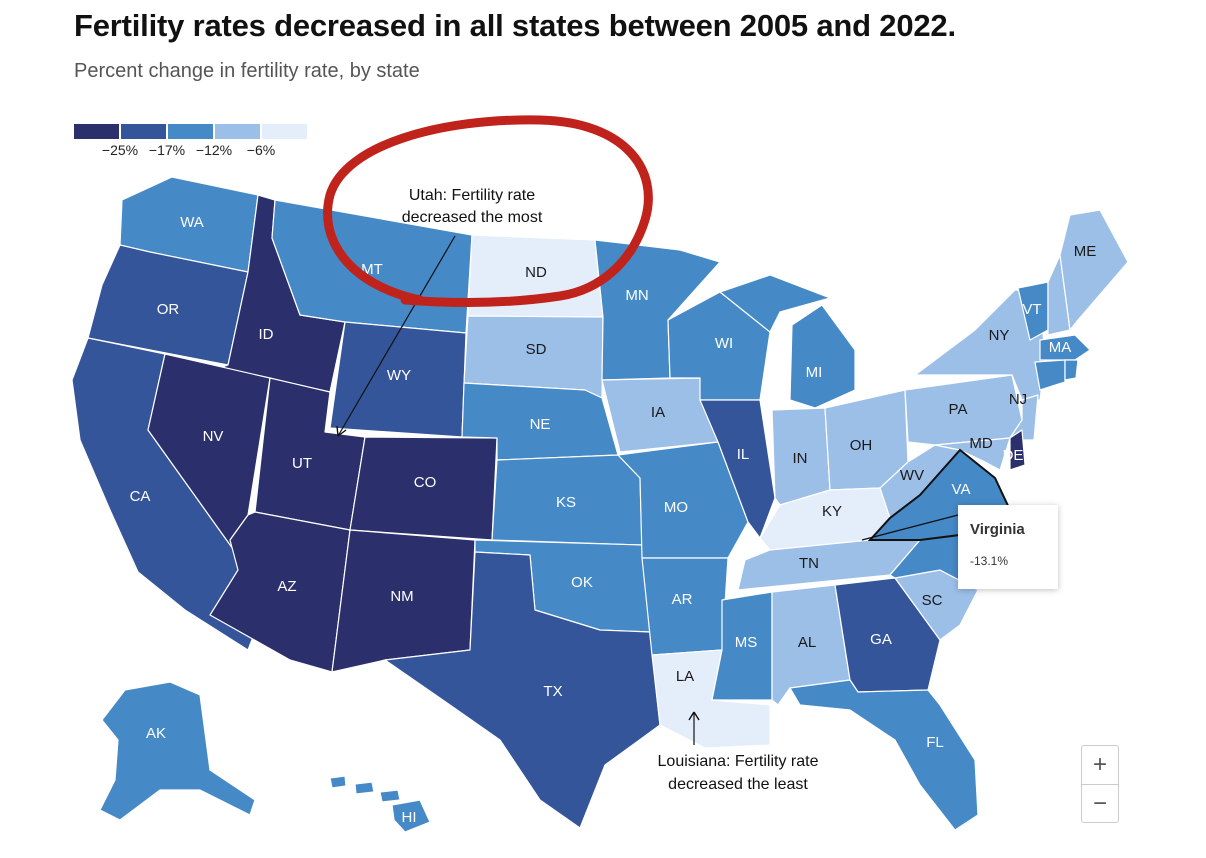  I want to click on state-label-VT: VT, so click(1031, 309).